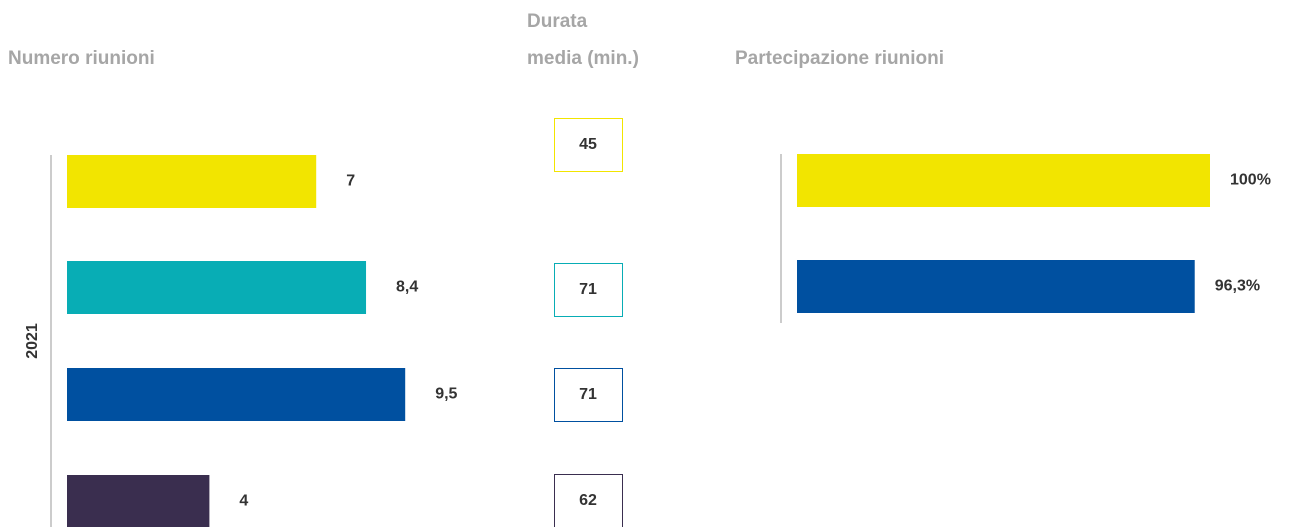  I want to click on value-label: 9,5, so click(446, 394).